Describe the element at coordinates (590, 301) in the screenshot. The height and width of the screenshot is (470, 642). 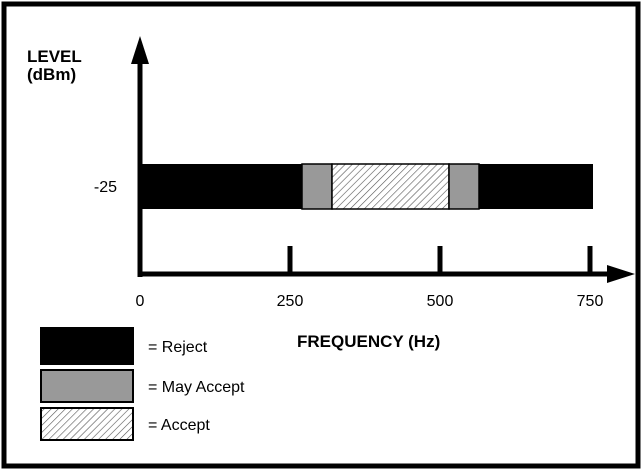
I see `x-tick-label: 750` at that location.